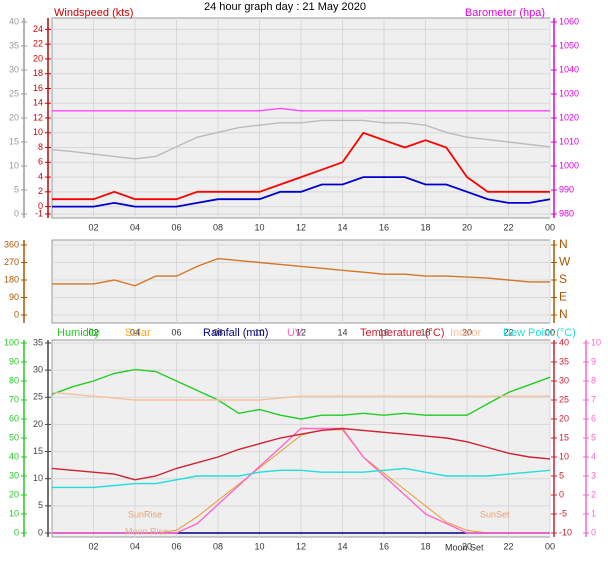  What do you see at coordinates (135, 227) in the screenshot?
I see `x-tick-label: 04` at bounding box center [135, 227].